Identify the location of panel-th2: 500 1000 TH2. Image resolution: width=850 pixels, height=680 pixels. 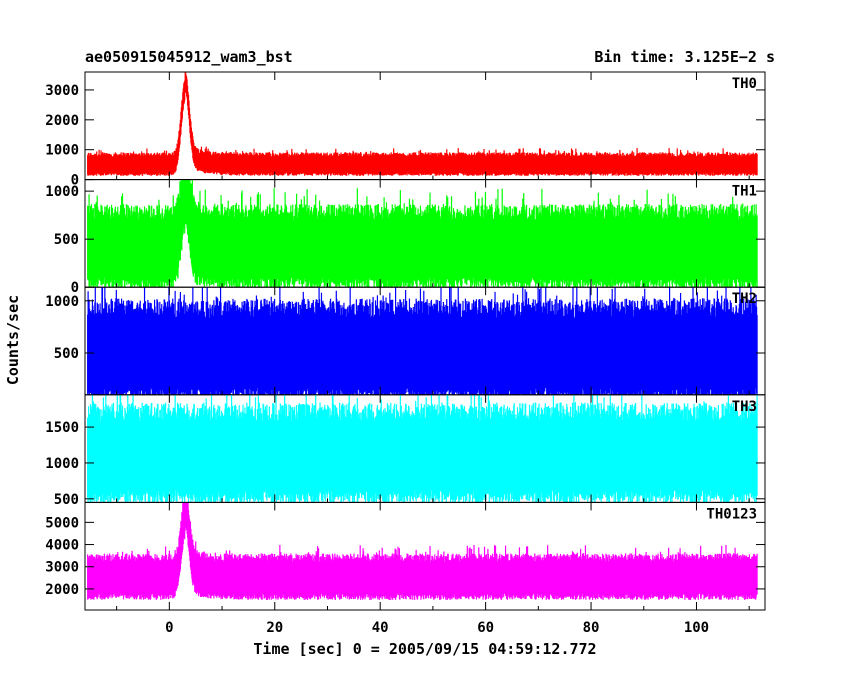
(405, 341).